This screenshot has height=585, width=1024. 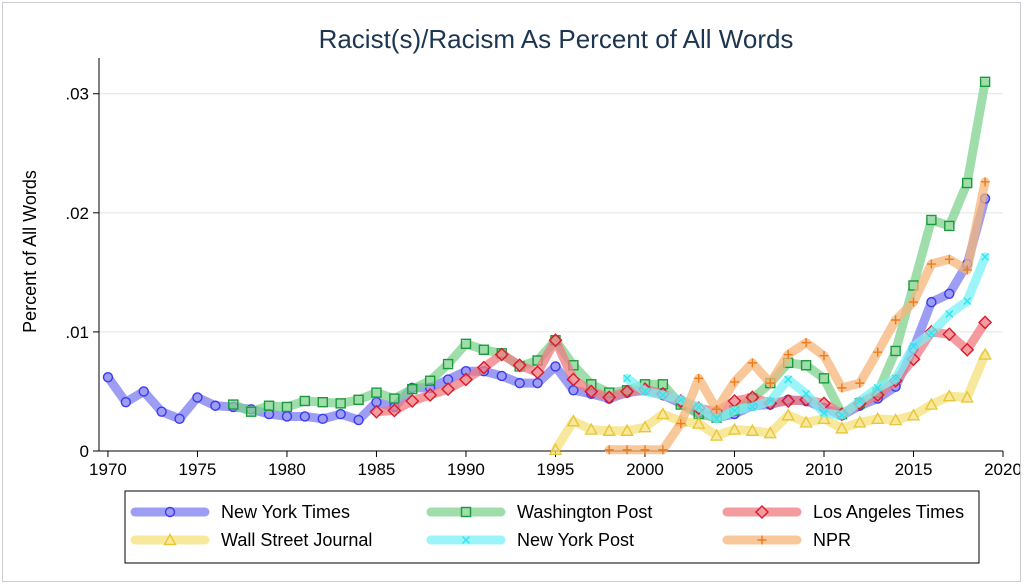 I want to click on legend-item-wall-street-journal: Wall Street Journal, so click(x=251, y=540).